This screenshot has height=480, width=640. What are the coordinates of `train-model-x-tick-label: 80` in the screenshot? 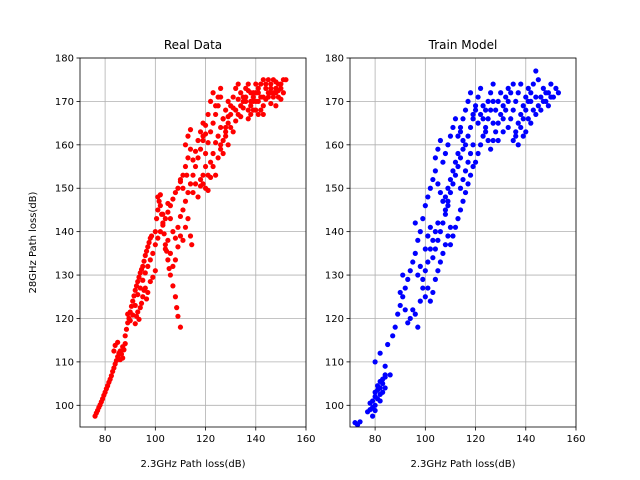 It's located at (375, 439).